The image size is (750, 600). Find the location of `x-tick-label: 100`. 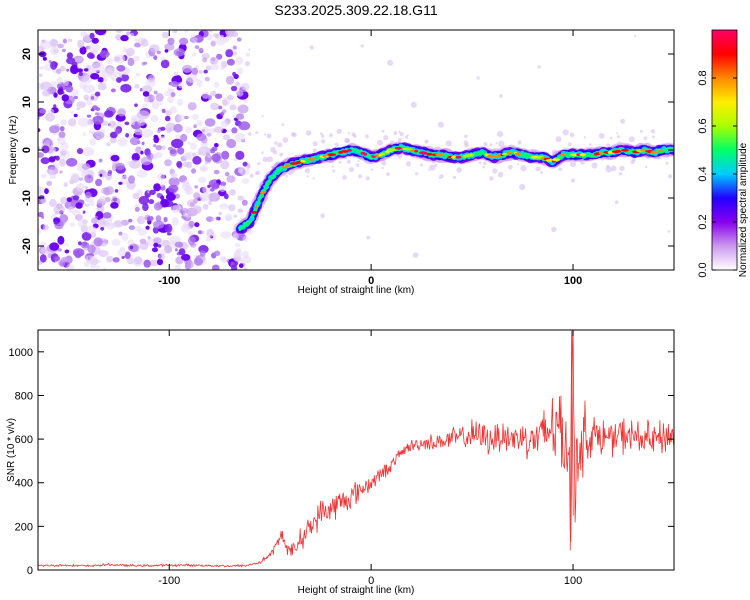

x-tick-label: 100 is located at coordinates (573, 281).